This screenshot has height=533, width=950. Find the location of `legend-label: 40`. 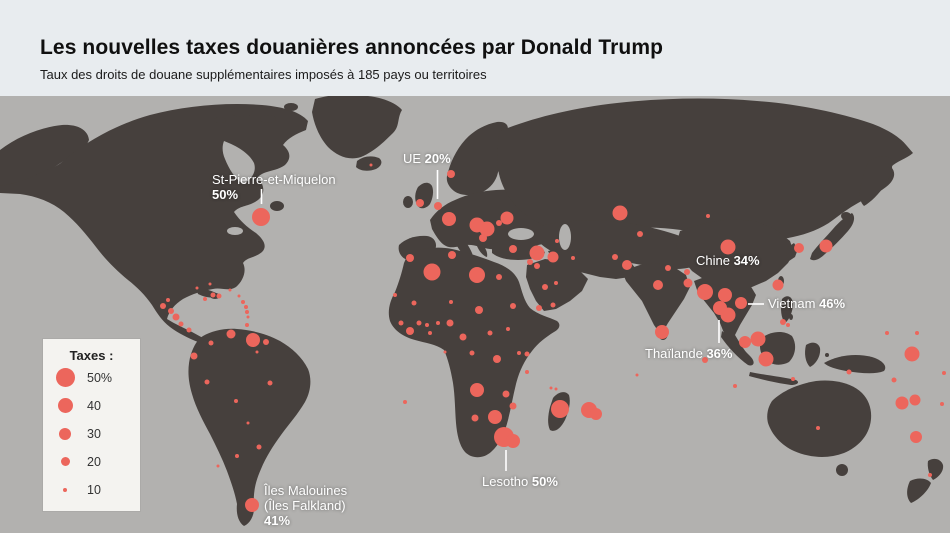

legend-label: 40 is located at coordinates (94, 405).